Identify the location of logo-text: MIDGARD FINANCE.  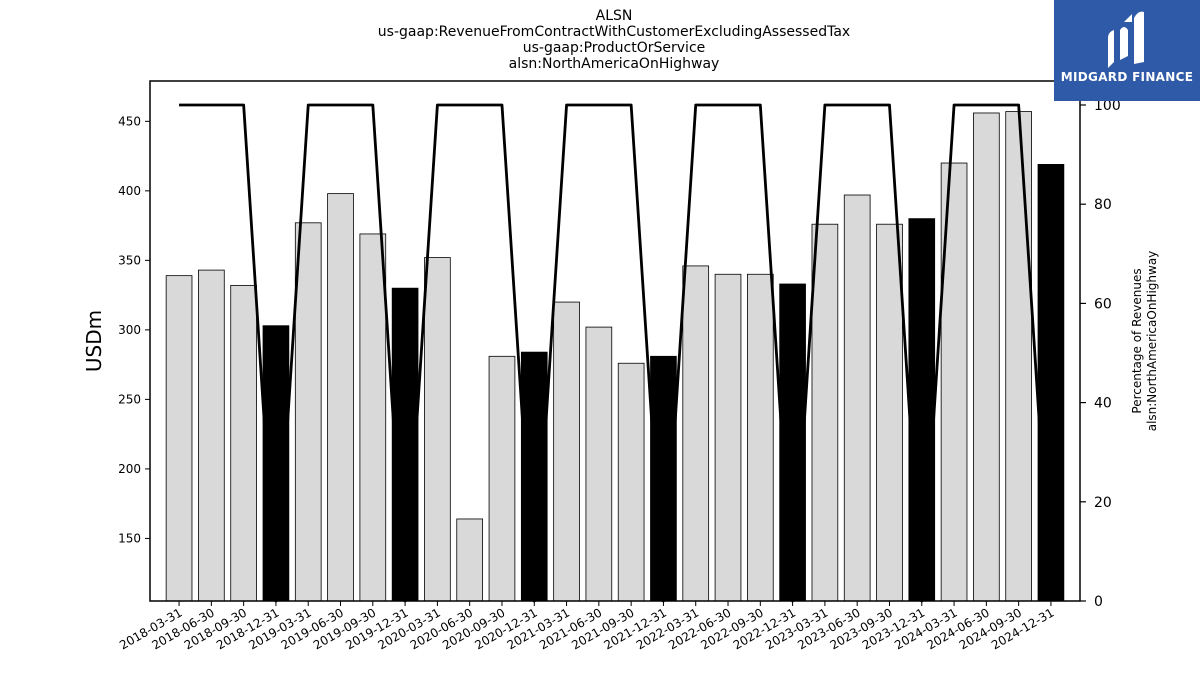
(1127, 77).